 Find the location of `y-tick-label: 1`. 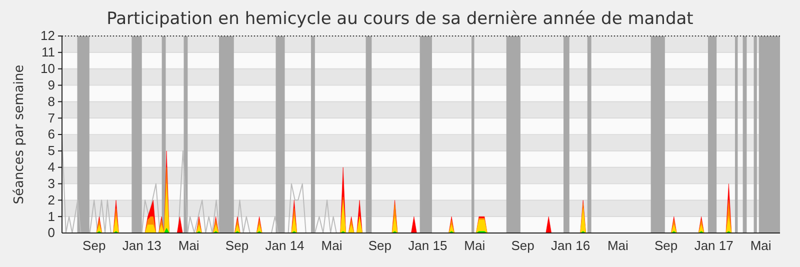

y-tick-label: 1 is located at coordinates (51, 216).